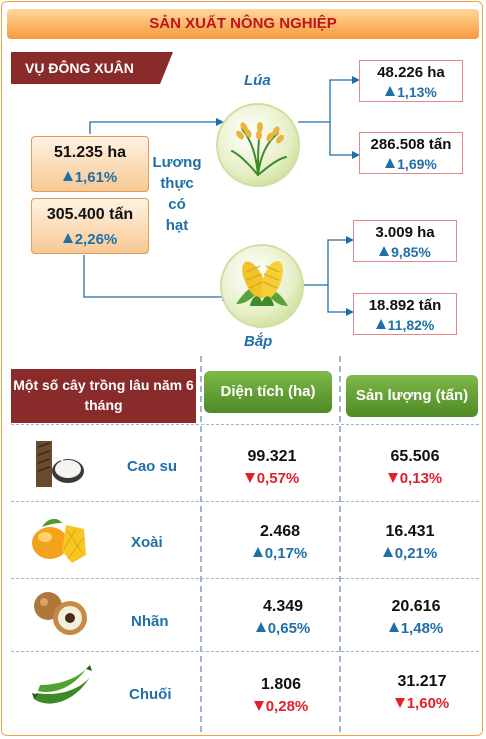  I want to click on longan-output-cell: 20.616 1,48%, so click(416, 618).